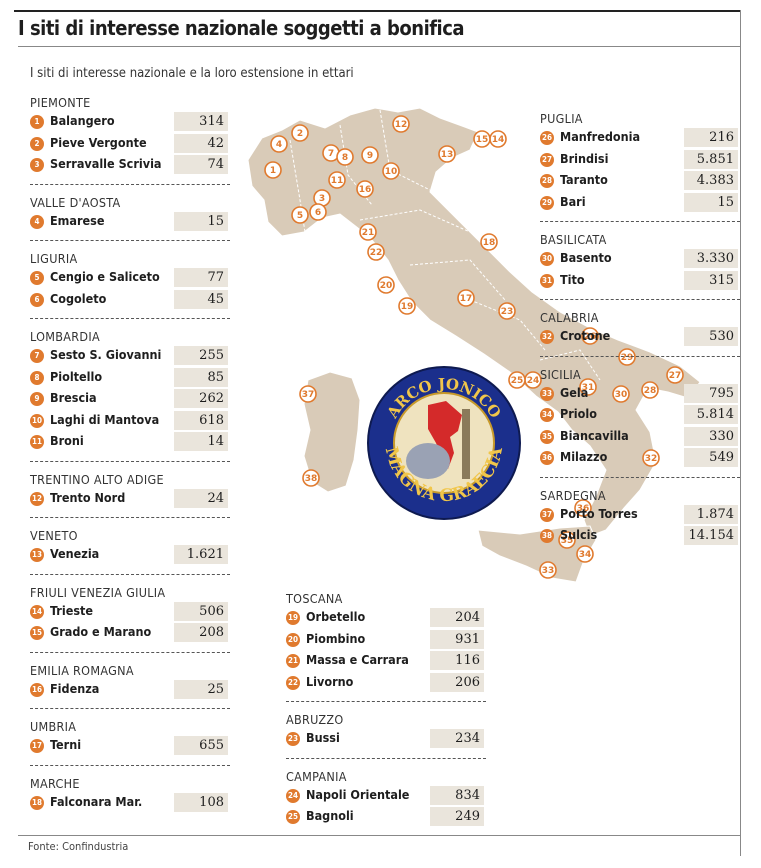  I want to click on svg-text: 25, so click(517, 381).